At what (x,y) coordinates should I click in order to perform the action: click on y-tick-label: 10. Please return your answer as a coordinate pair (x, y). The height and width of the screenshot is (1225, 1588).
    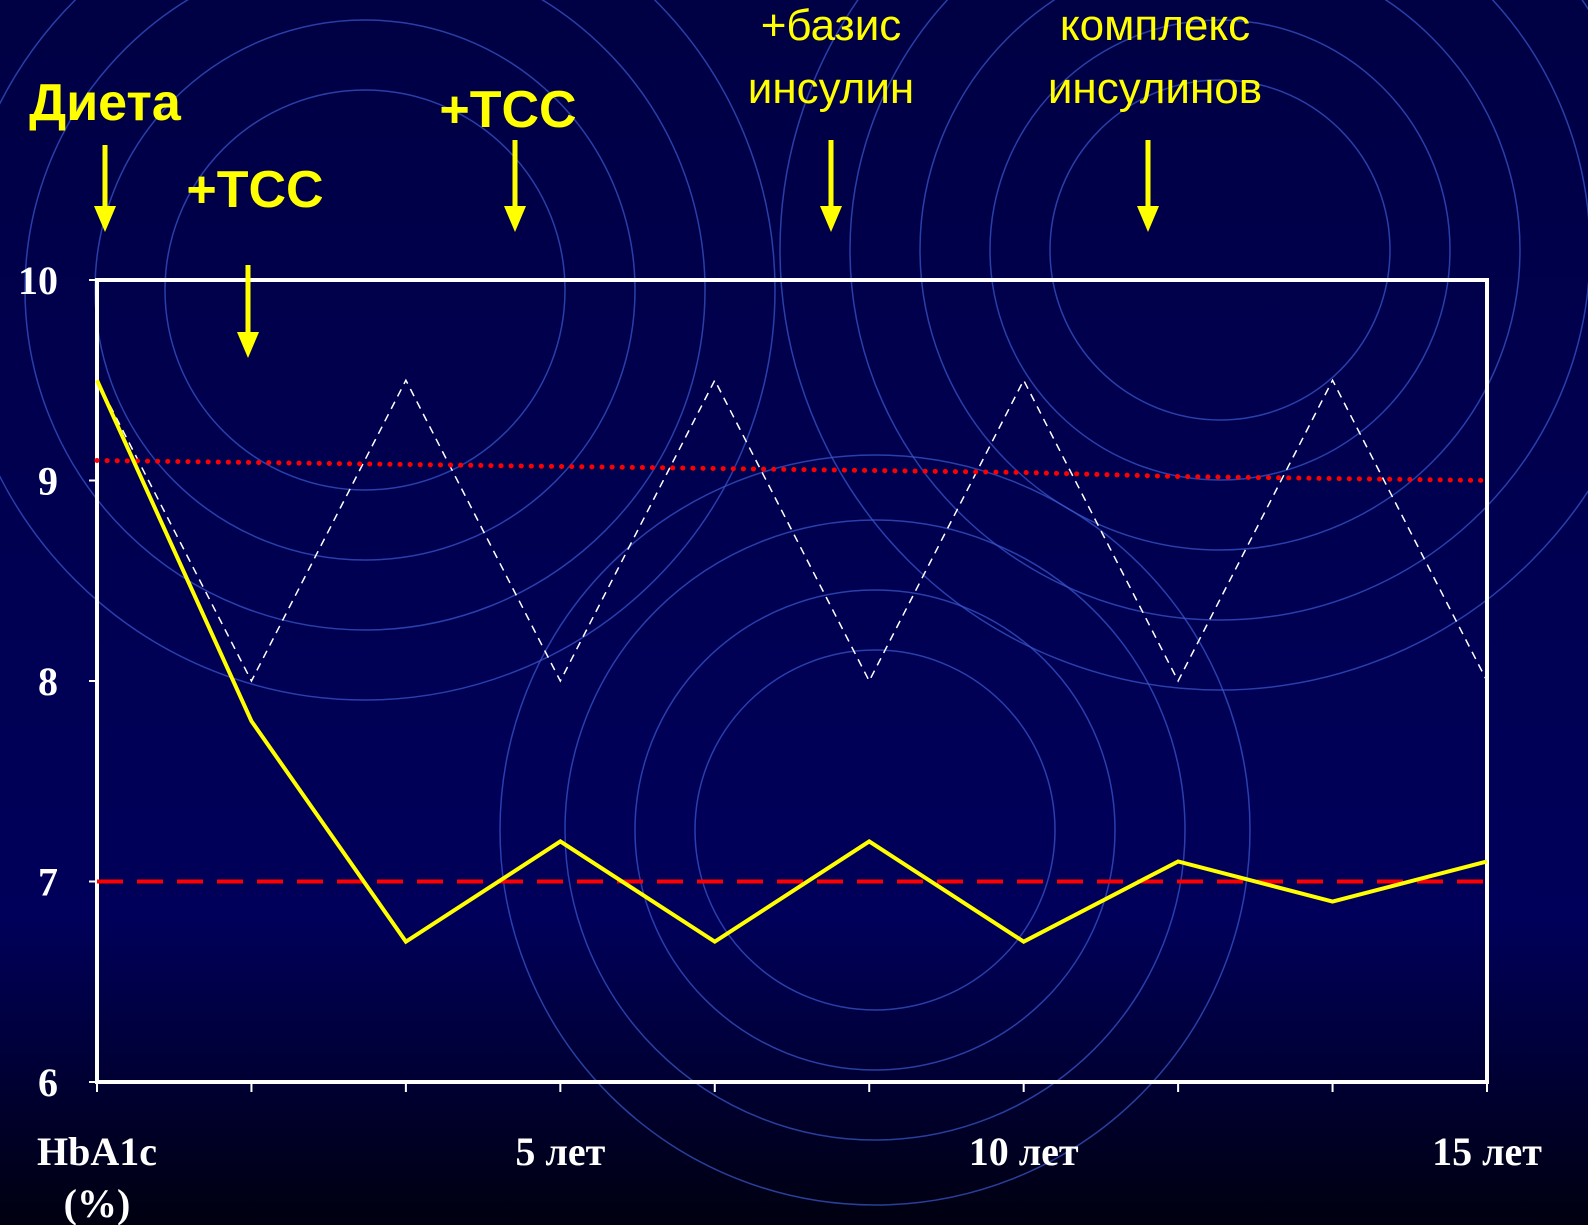
    Looking at the image, I should click on (38, 280).